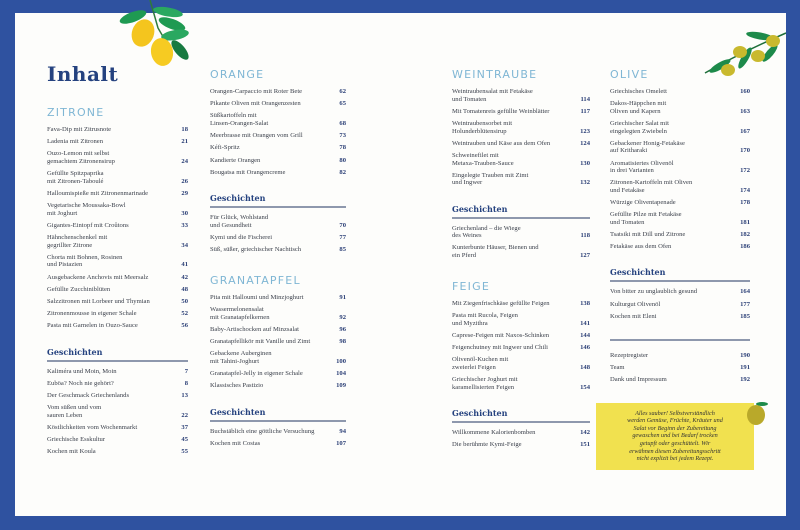  What do you see at coordinates (757, 413) in the screenshot?
I see `olive-icon` at bounding box center [757, 413].